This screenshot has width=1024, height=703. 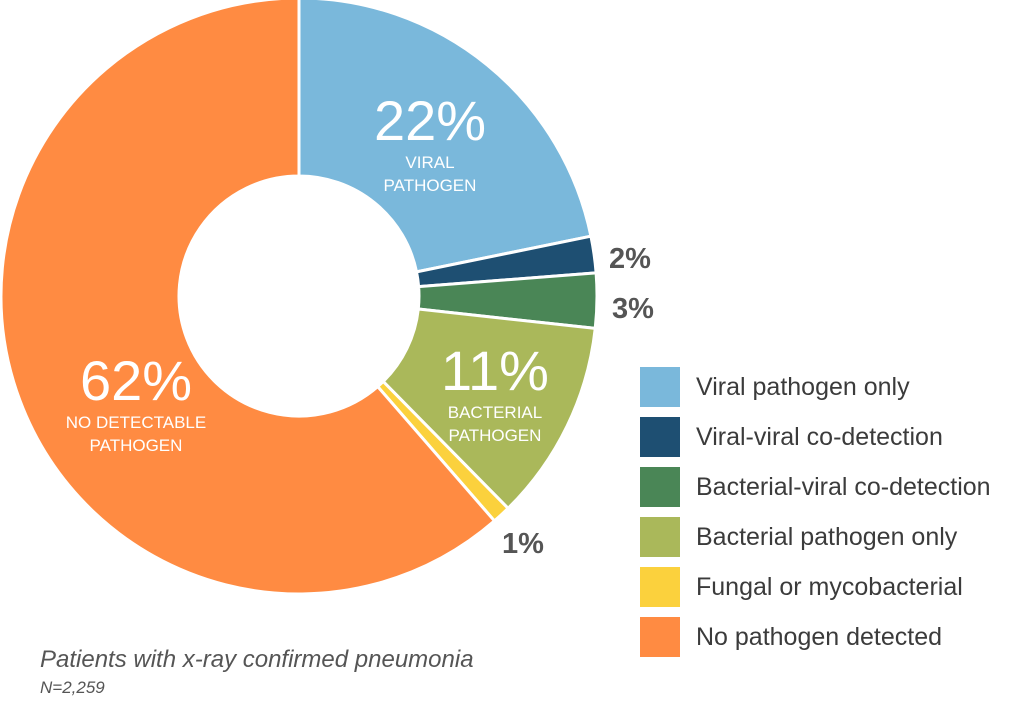 I want to click on legend-item: Fungal or mycobacterial, so click(x=815, y=587).